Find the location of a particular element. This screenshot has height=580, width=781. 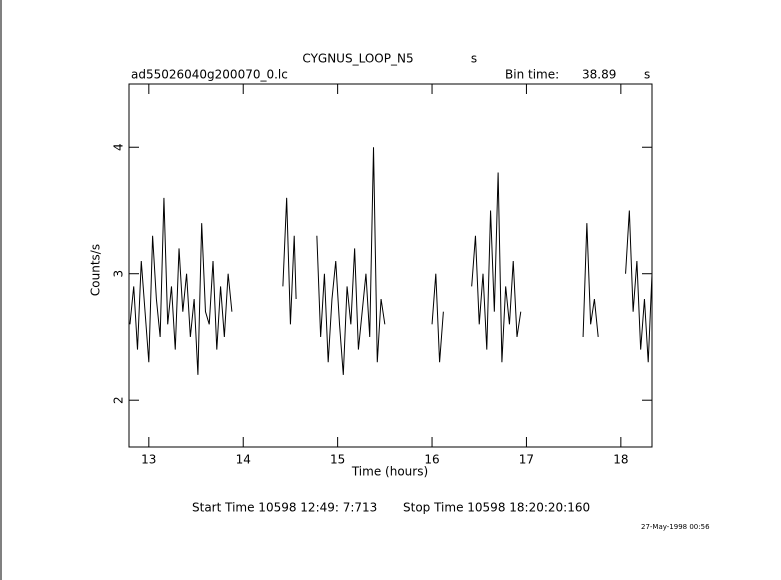

file-name: ad55026040g200070_0.lc is located at coordinates (209, 75).